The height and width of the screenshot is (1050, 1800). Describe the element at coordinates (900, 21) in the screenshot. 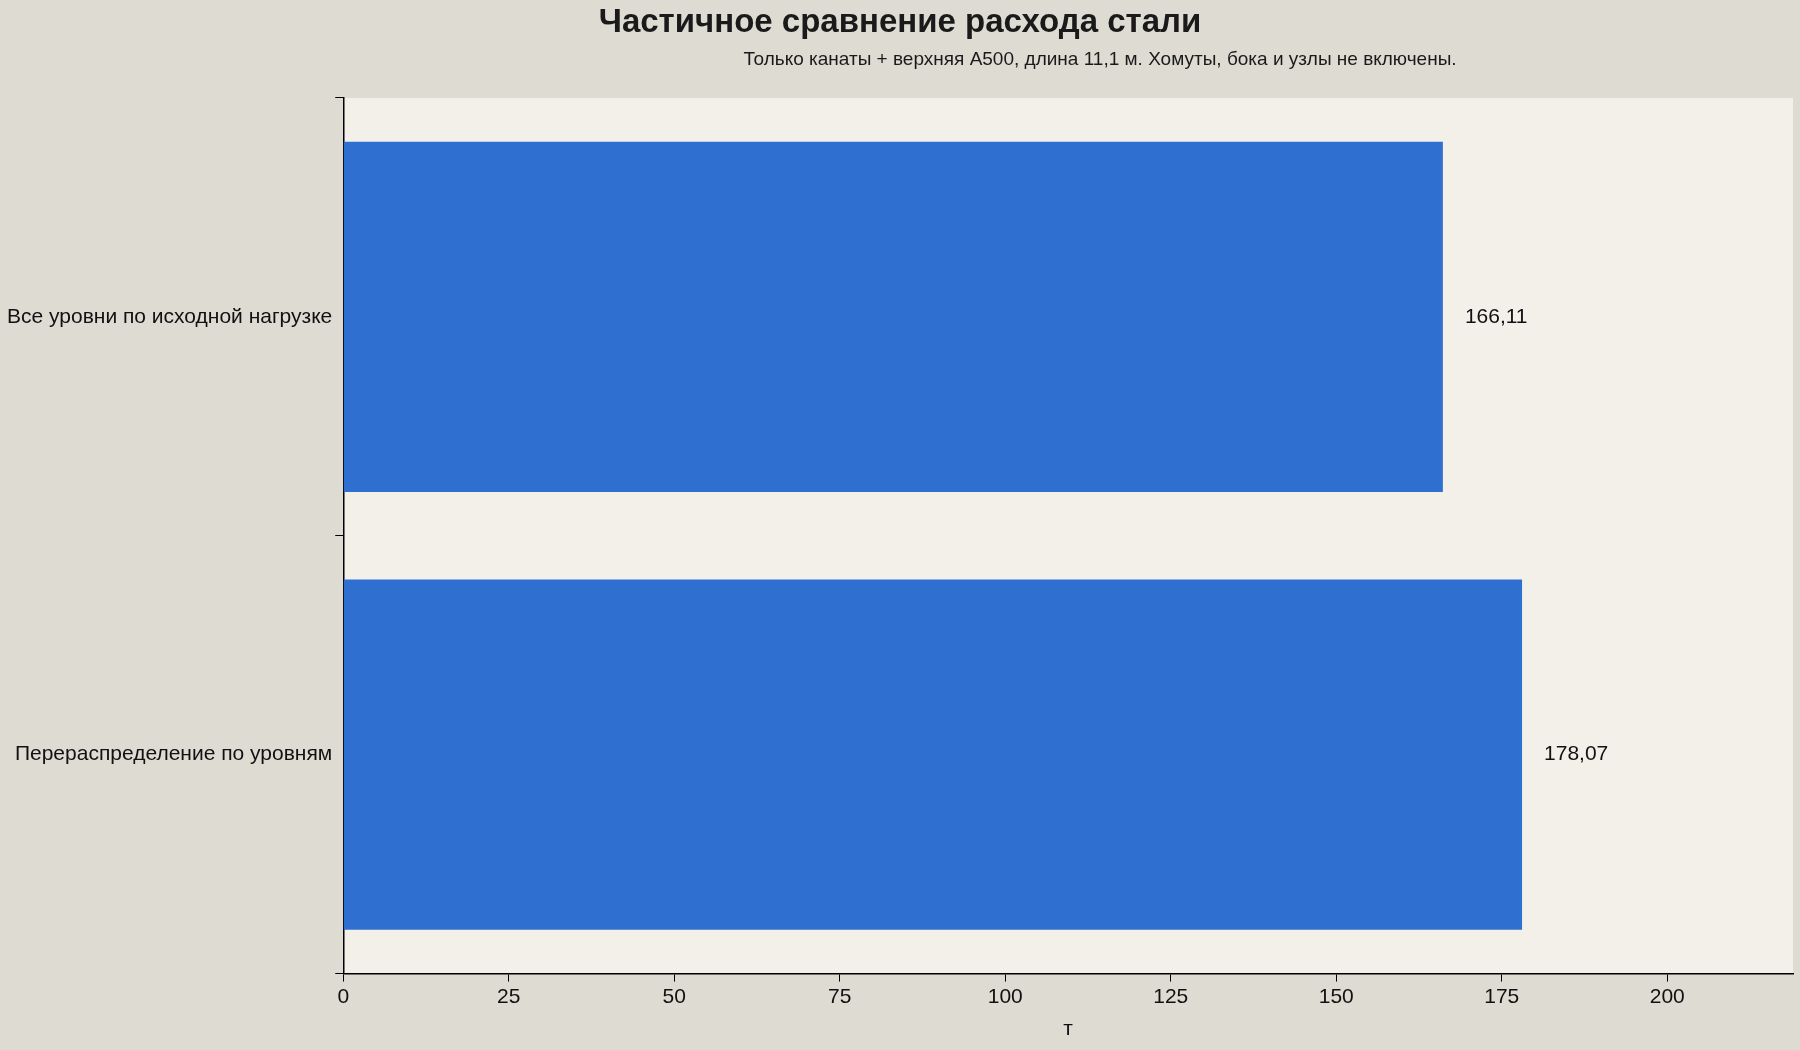

I see `chart-title: Частичное сравнение расхода стали` at that location.